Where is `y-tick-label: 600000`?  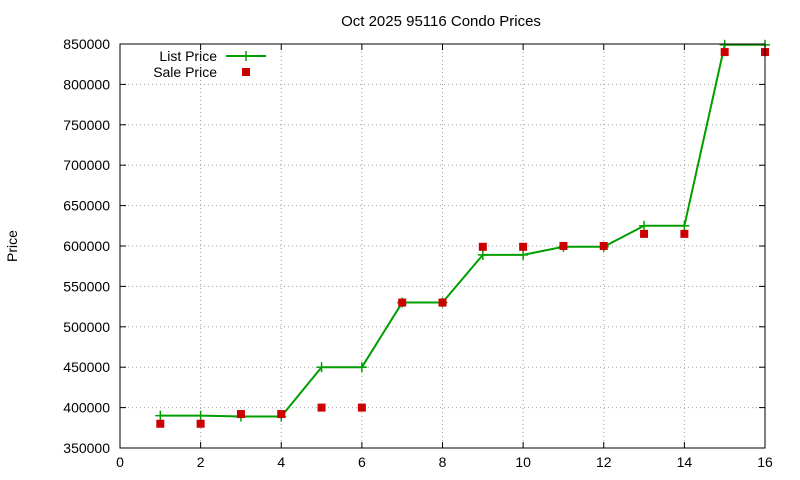 y-tick-label: 600000 is located at coordinates (86, 246).